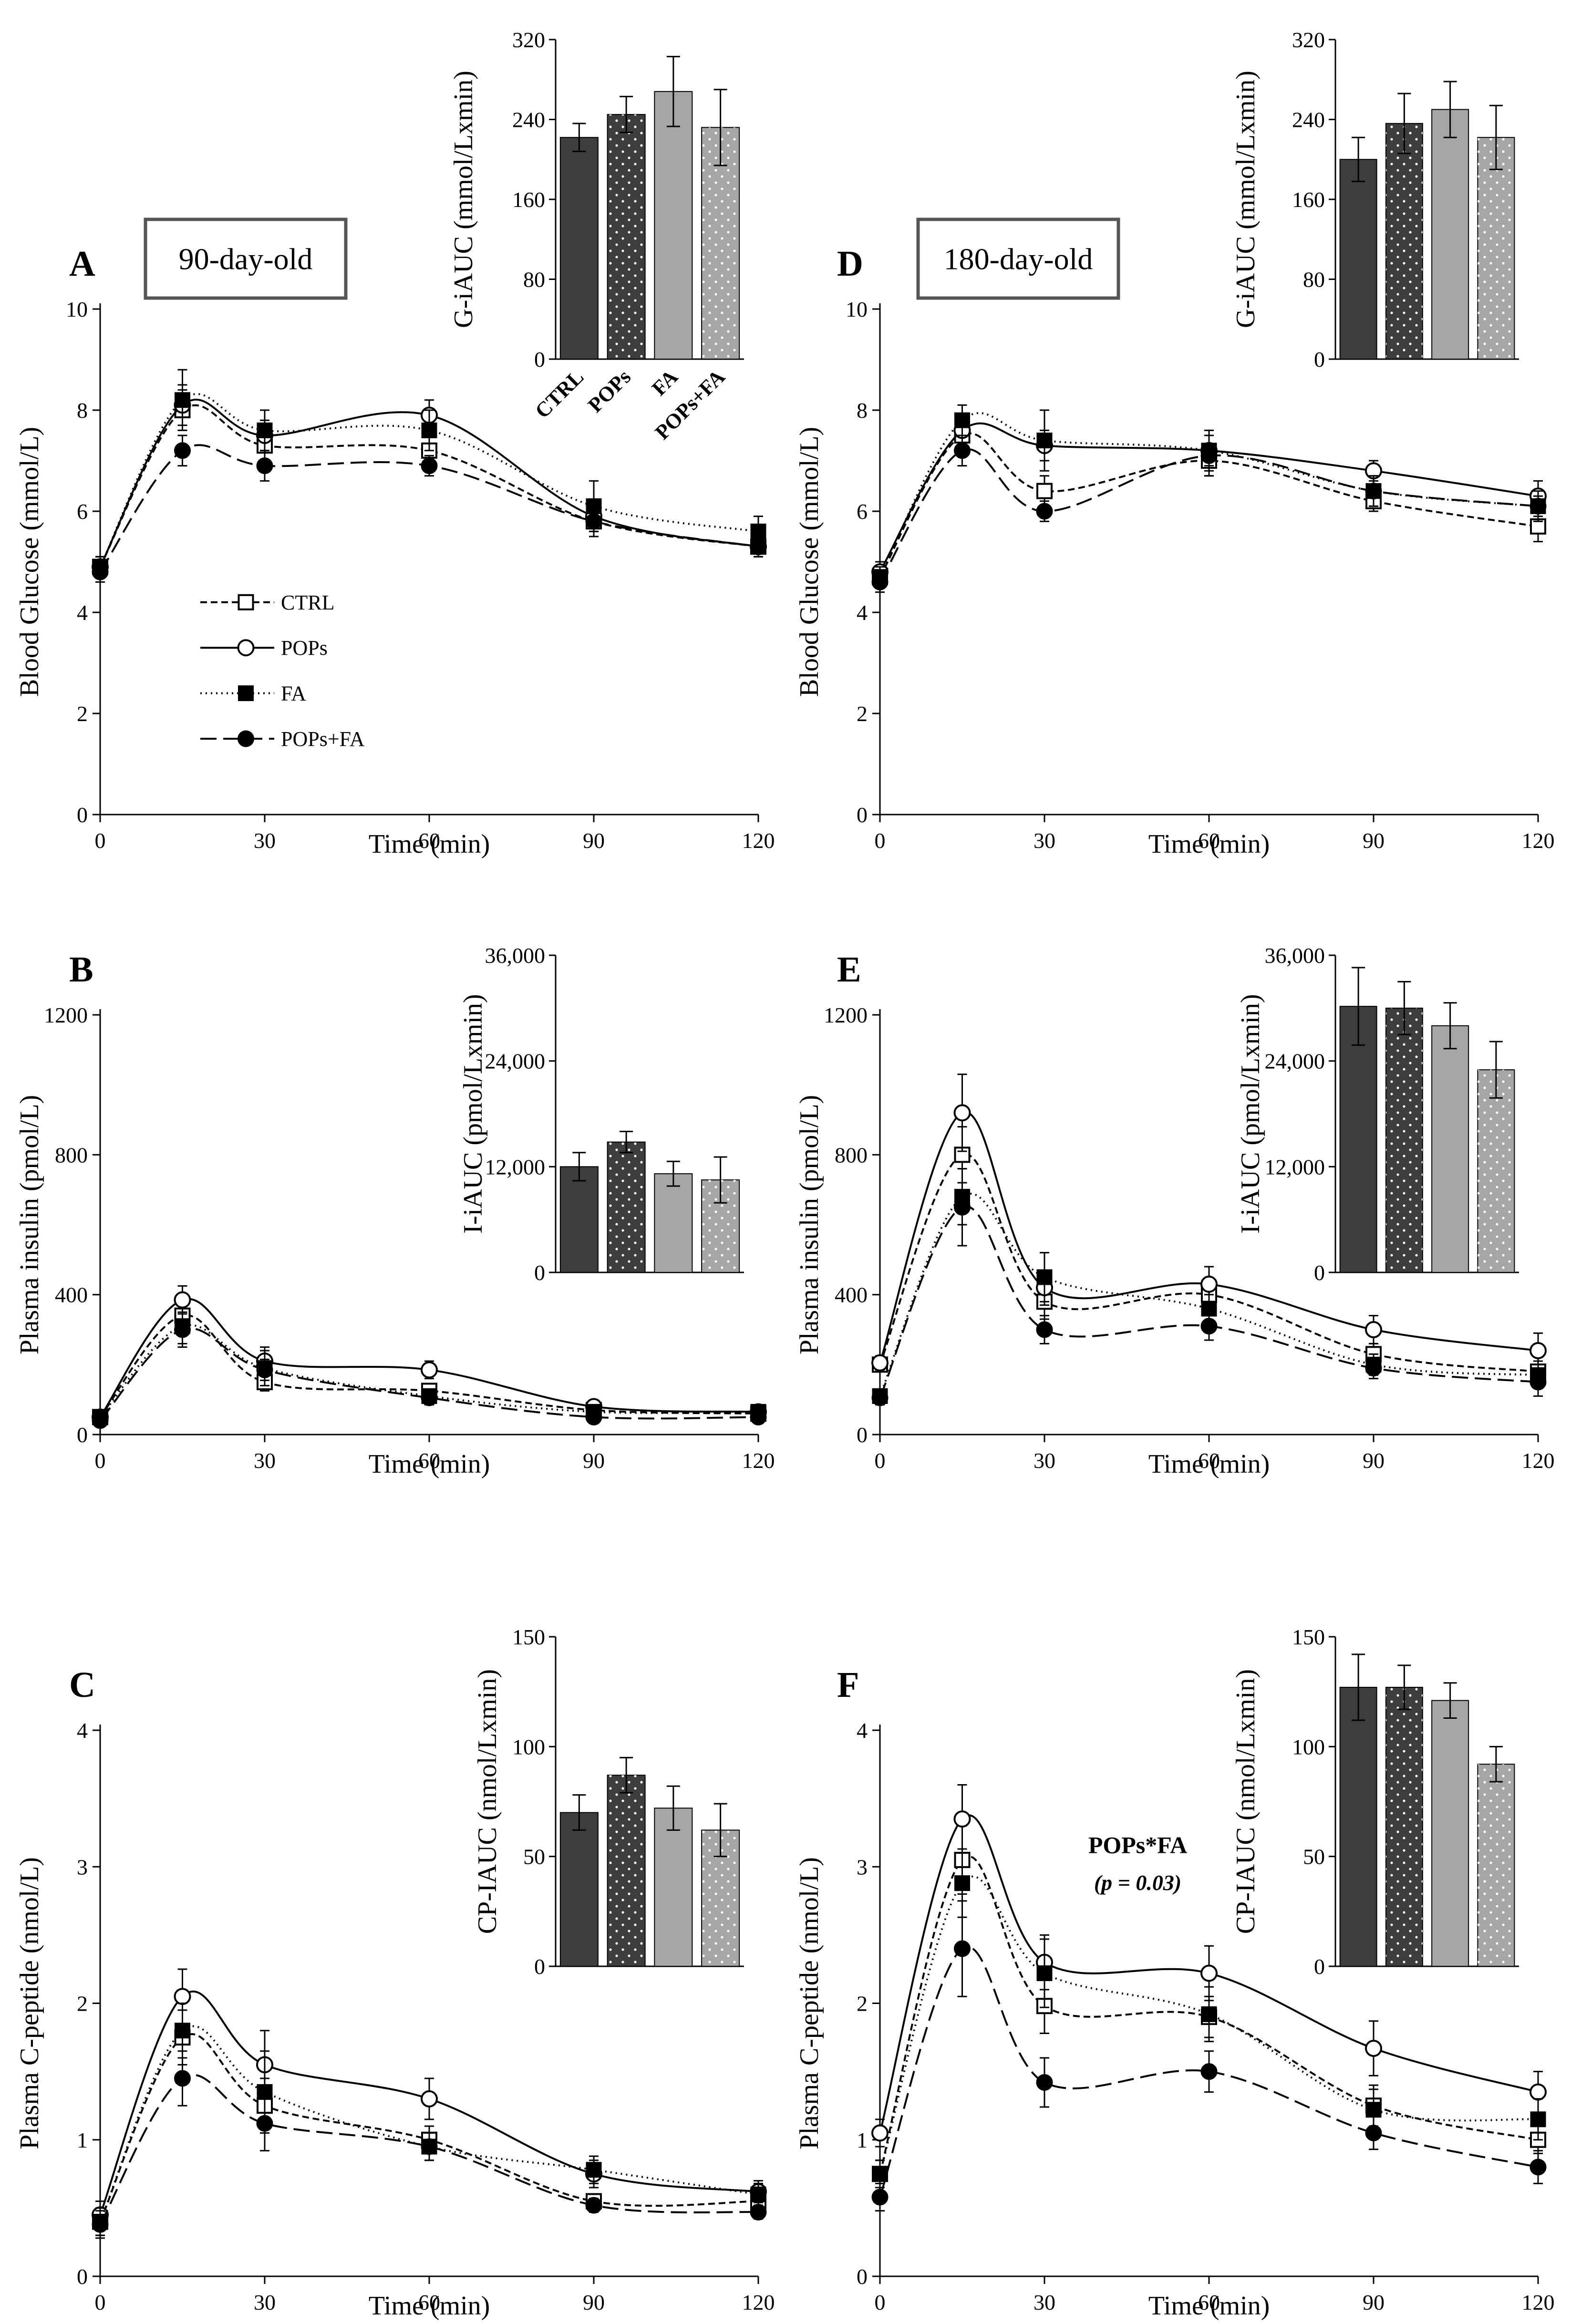  I want to click on inset-y-tick-label: 0, so click(1319, 1272).